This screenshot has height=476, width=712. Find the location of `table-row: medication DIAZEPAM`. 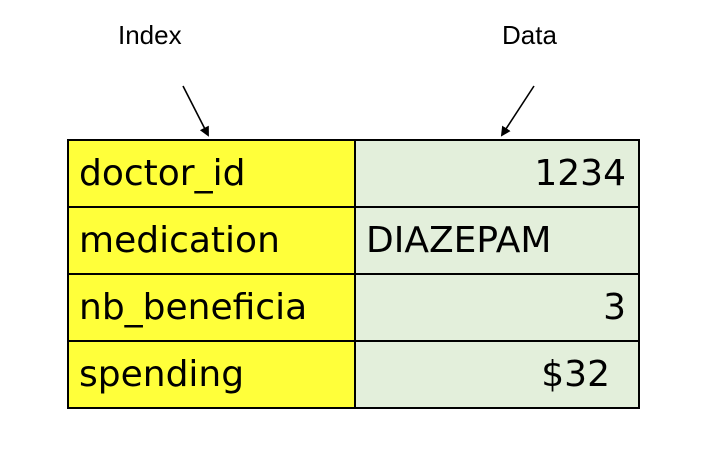

table-row: medication DIAZEPAM is located at coordinates (353, 240).